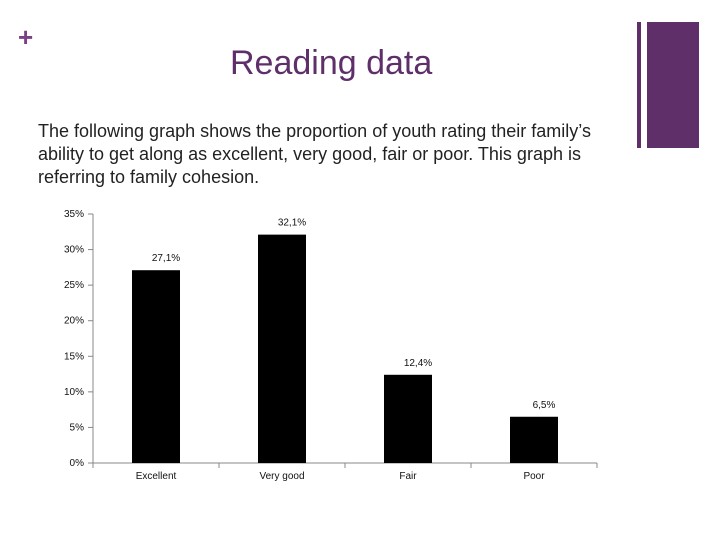 The width and height of the screenshot is (720, 540). What do you see at coordinates (77, 427) in the screenshot?
I see `y-tick-label: 5%` at bounding box center [77, 427].